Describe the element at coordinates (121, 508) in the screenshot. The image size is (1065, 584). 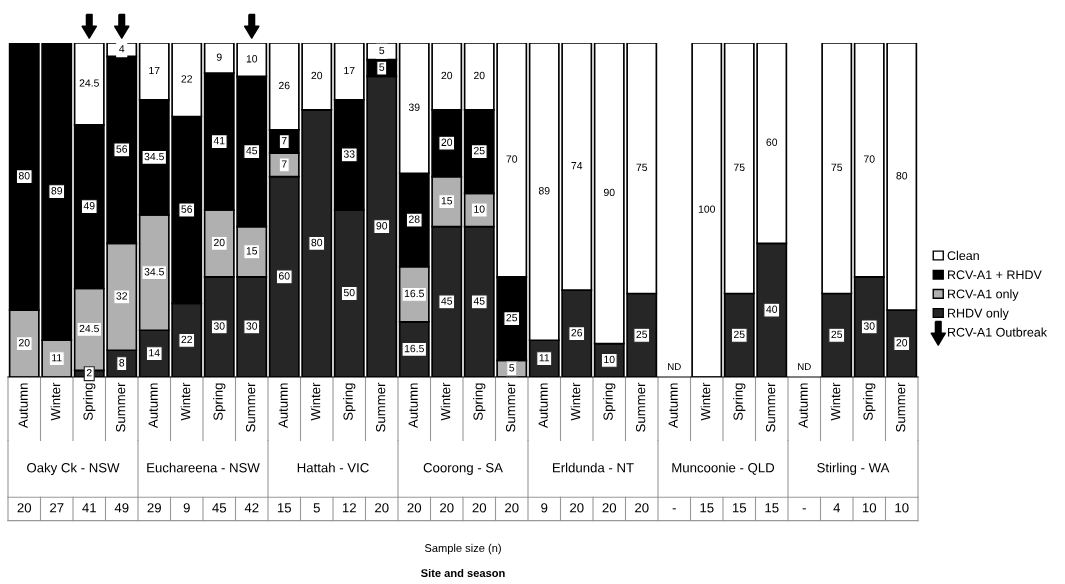
I see `text: 49` at that location.